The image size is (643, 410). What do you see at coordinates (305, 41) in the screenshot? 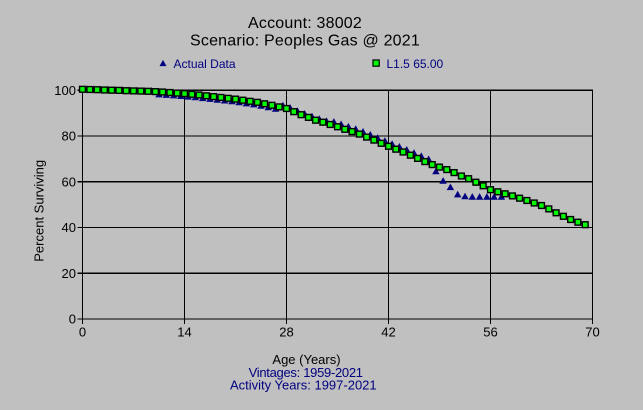
I see `svg-text: Scenario: Peoples Gas @ 2021` at bounding box center [305, 41].